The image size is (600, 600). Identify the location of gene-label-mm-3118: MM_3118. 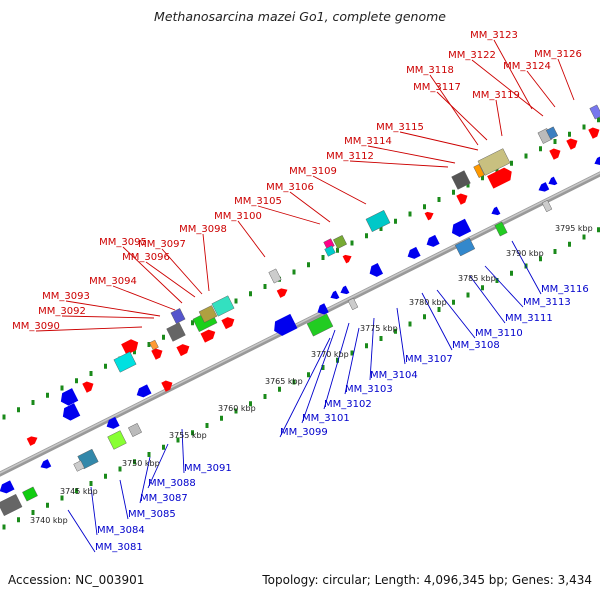
(430, 70).